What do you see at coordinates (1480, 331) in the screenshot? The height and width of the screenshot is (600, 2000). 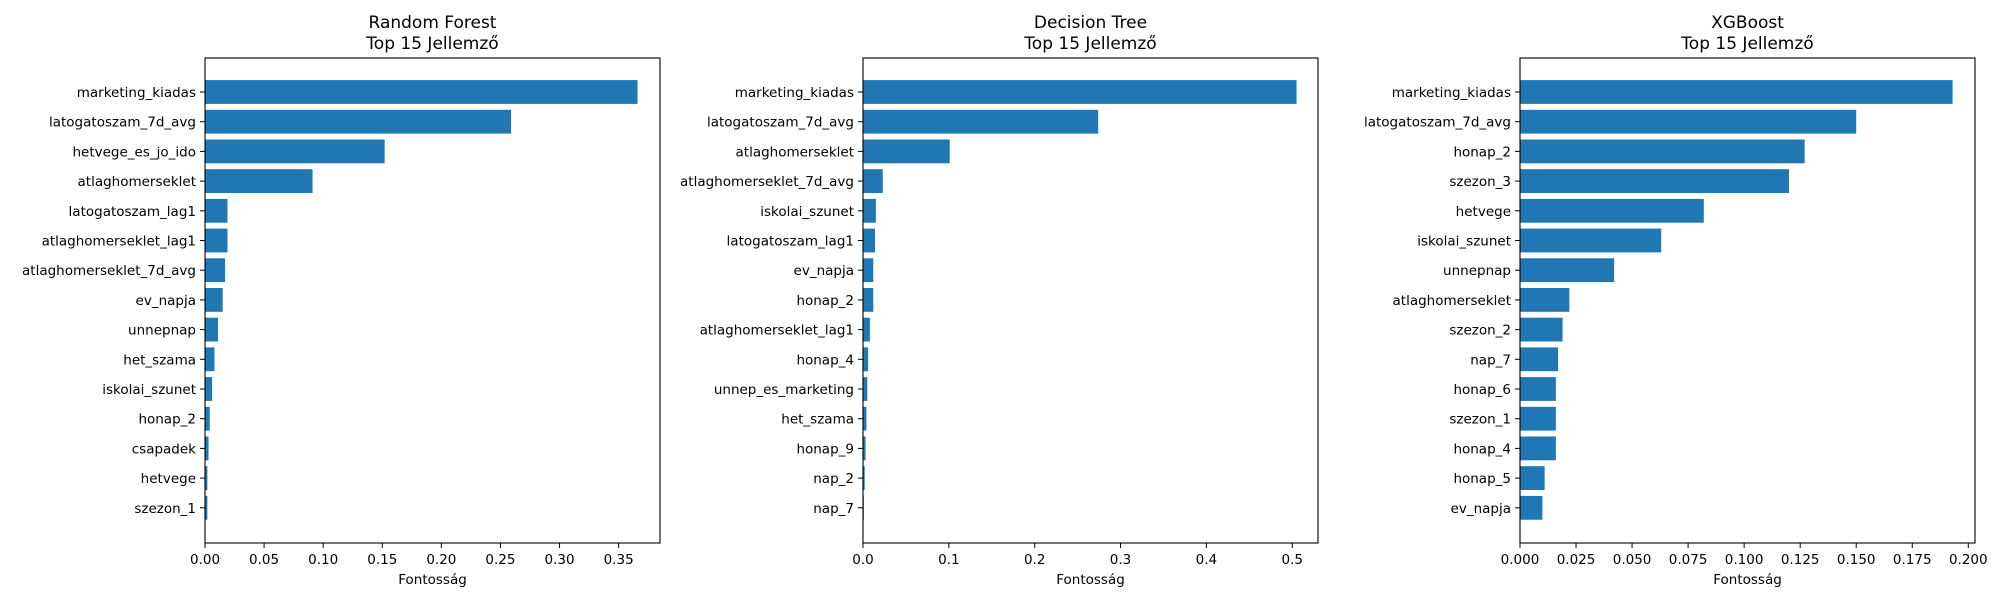 I see `y-tick-label: szezon_2` at bounding box center [1480, 331].